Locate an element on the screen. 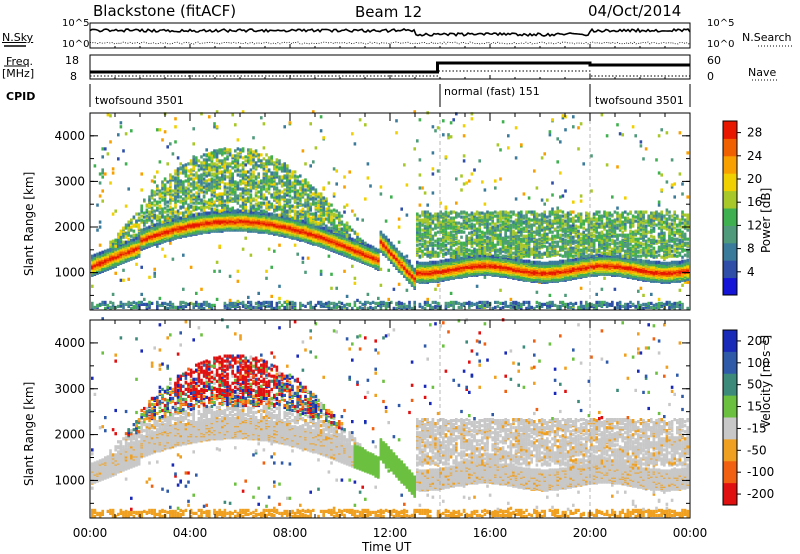 The height and width of the screenshot is (554, 800). noise-tick-right-top: 10^5 is located at coordinates (721, 23).